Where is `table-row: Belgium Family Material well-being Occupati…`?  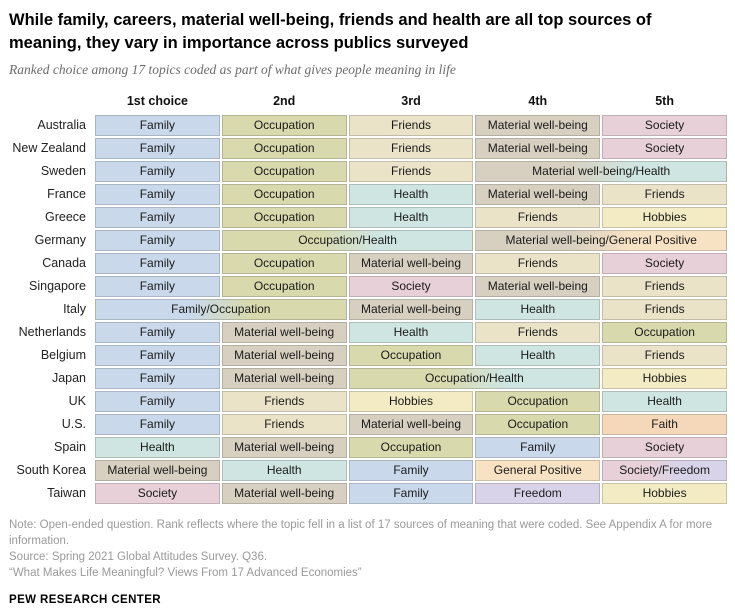
table-row: Belgium Family Material well-being Occupati… is located at coordinates (368, 355).